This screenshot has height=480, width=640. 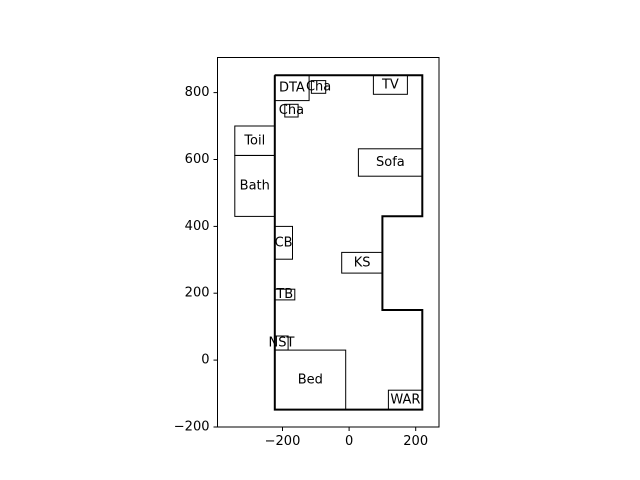 I want to click on furniture-label: Bed, so click(x=310, y=379).